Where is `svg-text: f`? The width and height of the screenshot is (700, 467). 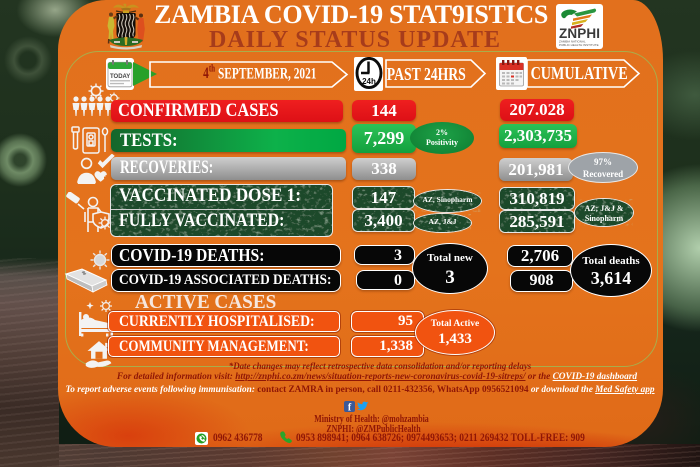 svg-text: f is located at coordinates (350, 408).